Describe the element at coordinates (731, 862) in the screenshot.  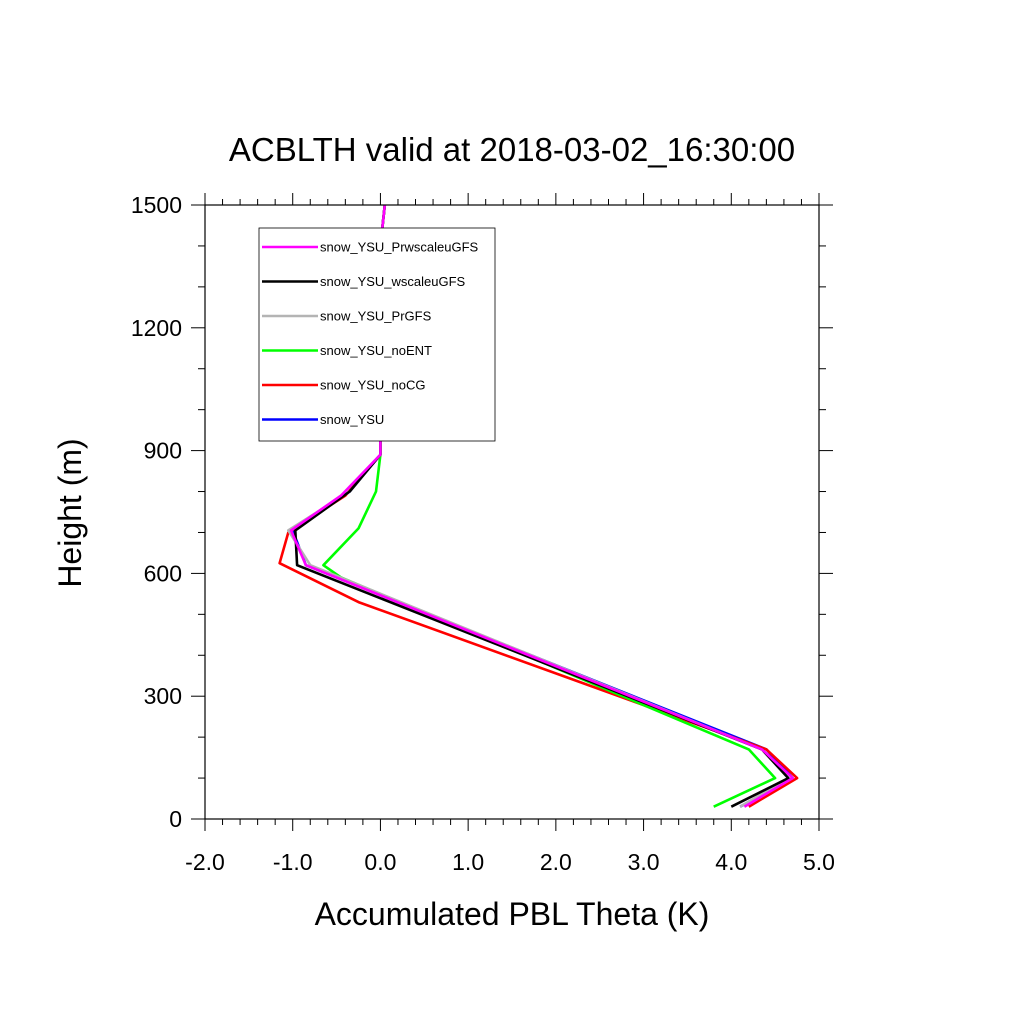
I see `x-tick-label: 4.0` at that location.